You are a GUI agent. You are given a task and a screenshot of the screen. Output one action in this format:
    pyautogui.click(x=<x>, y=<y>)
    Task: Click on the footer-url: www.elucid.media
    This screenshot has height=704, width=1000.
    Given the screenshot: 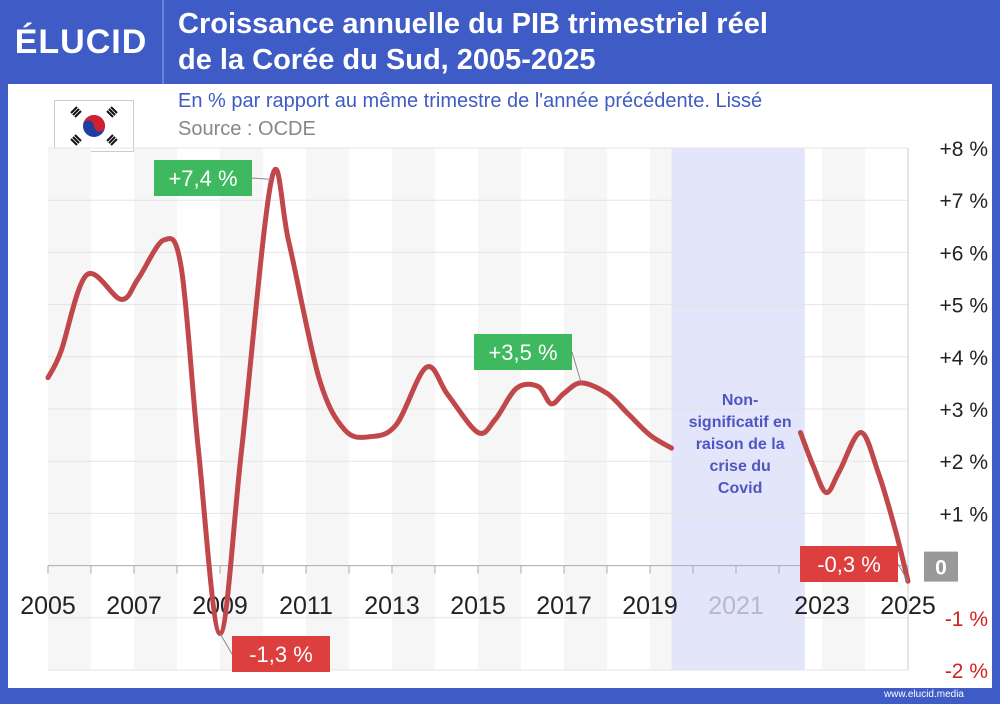 What is the action you would take?
    pyautogui.click(x=923, y=694)
    